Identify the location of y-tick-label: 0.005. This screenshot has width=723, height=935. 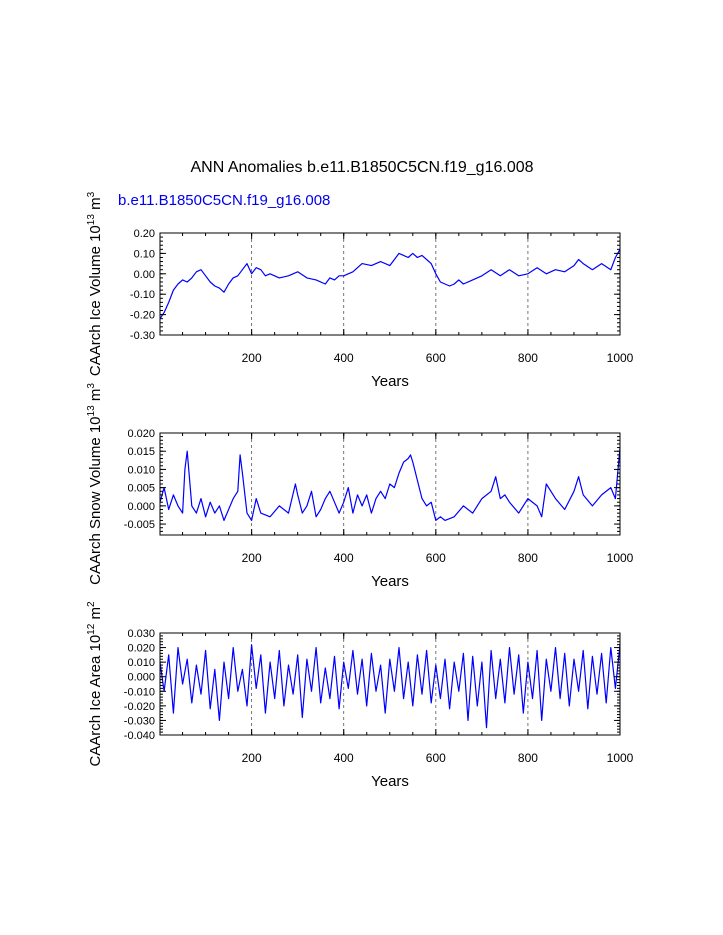
(141, 489).